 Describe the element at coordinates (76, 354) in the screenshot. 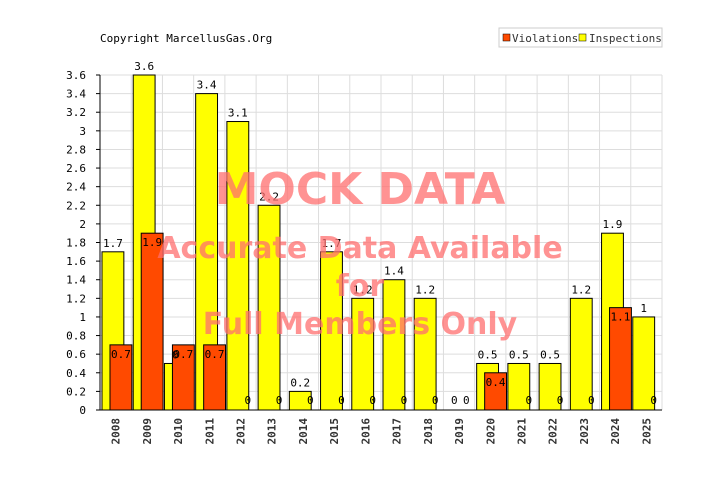

I see `y-tick-label: 0.6` at that location.